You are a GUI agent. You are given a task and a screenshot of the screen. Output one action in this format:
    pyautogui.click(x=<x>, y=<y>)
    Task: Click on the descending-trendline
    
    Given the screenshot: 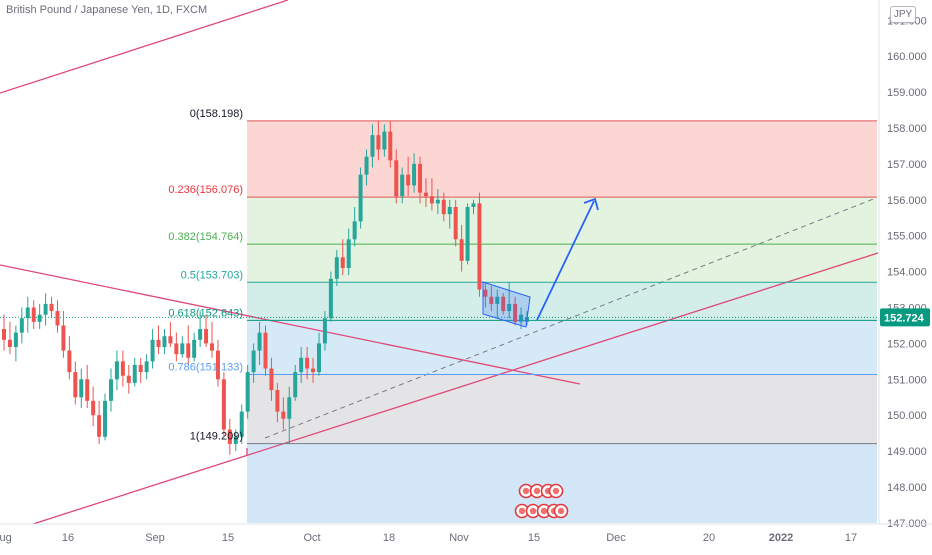 What is the action you would take?
    pyautogui.click(x=290, y=324)
    